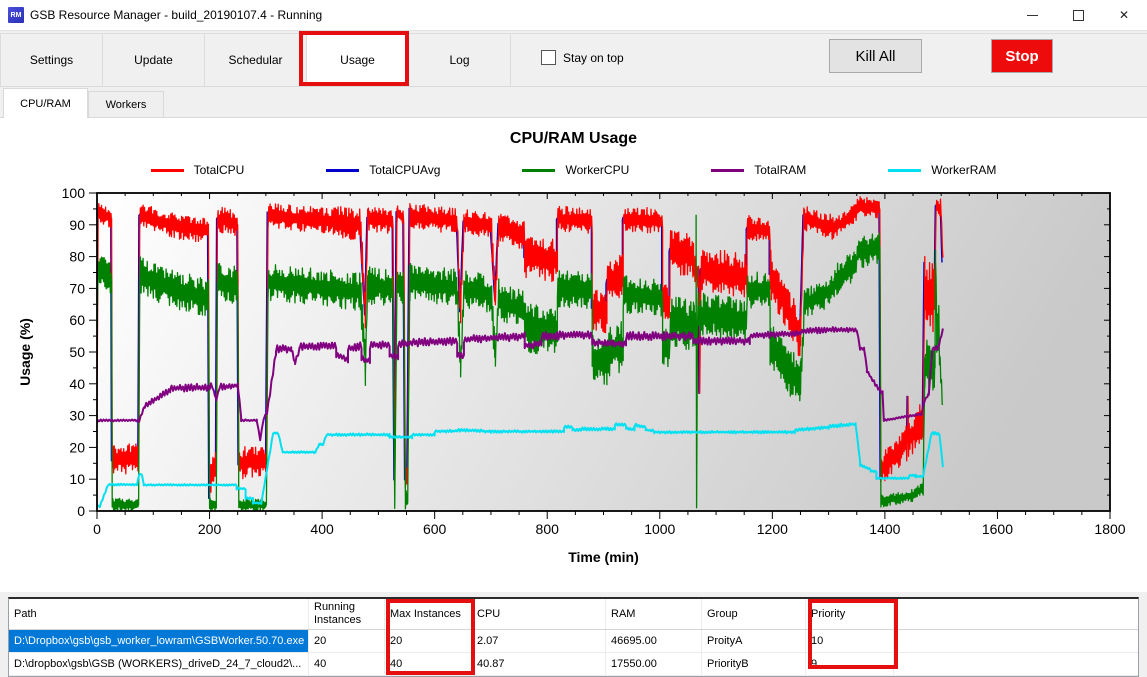 The width and height of the screenshot is (1147, 677). What do you see at coordinates (358, 60) in the screenshot?
I see `tab-usage: Usage` at bounding box center [358, 60].